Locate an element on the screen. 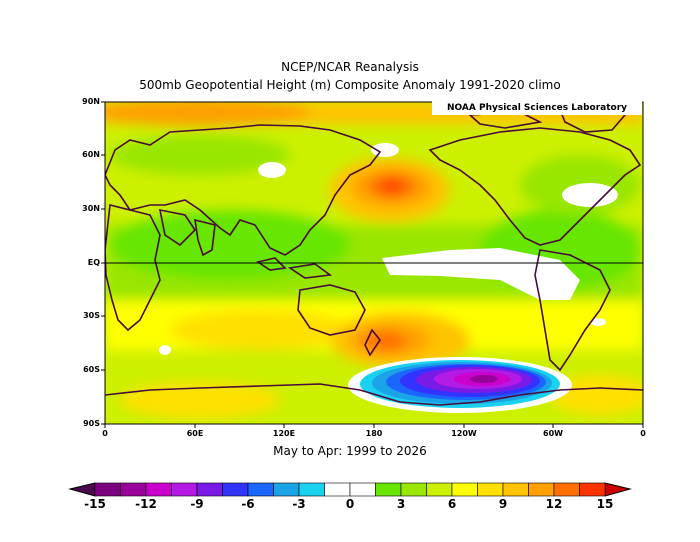  colorbar is located at coordinates (350, 489).